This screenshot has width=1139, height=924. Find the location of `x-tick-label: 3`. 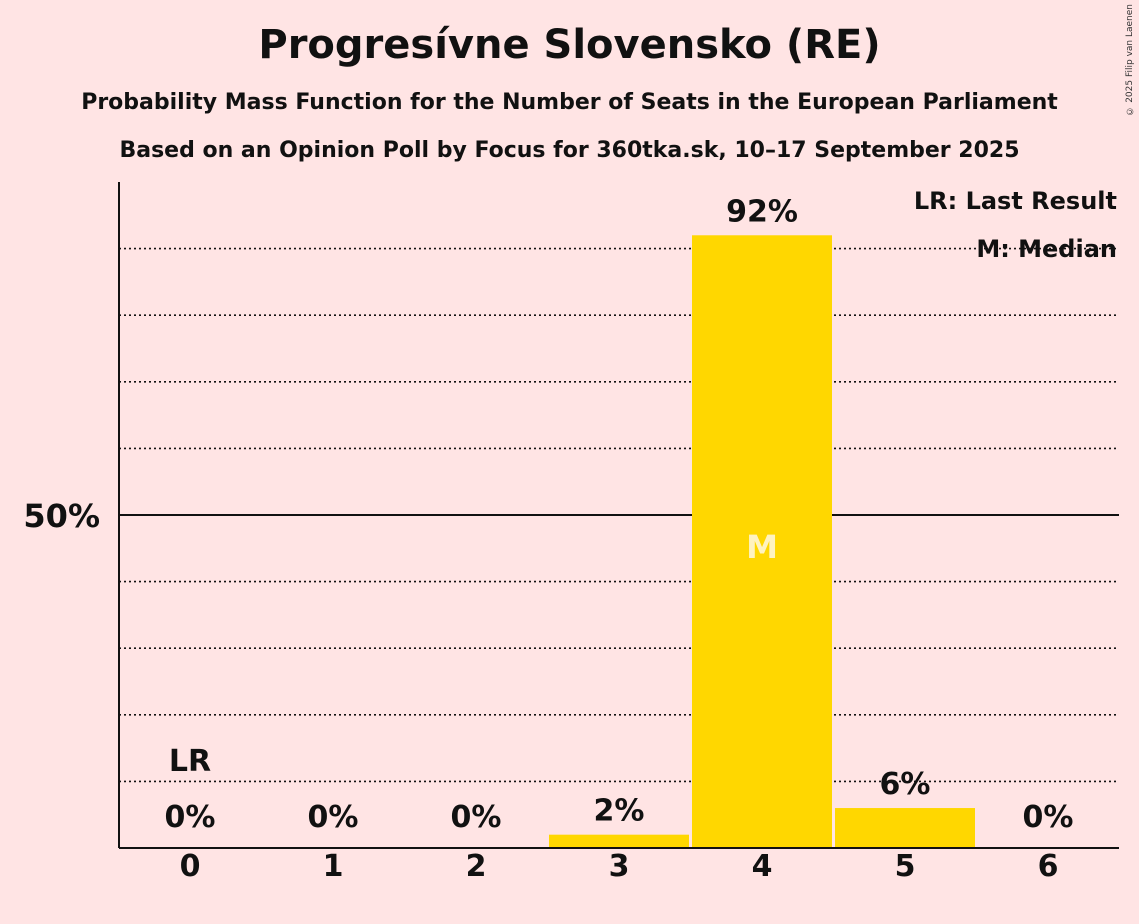

x-tick-label: 3 is located at coordinates (619, 866).